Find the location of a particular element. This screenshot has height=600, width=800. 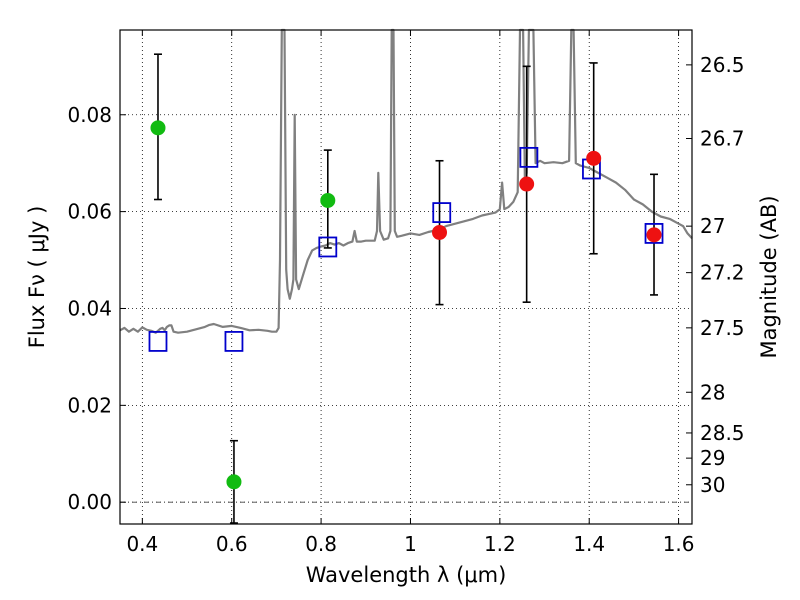

y2-tick-label: 30 is located at coordinates (712, 485).